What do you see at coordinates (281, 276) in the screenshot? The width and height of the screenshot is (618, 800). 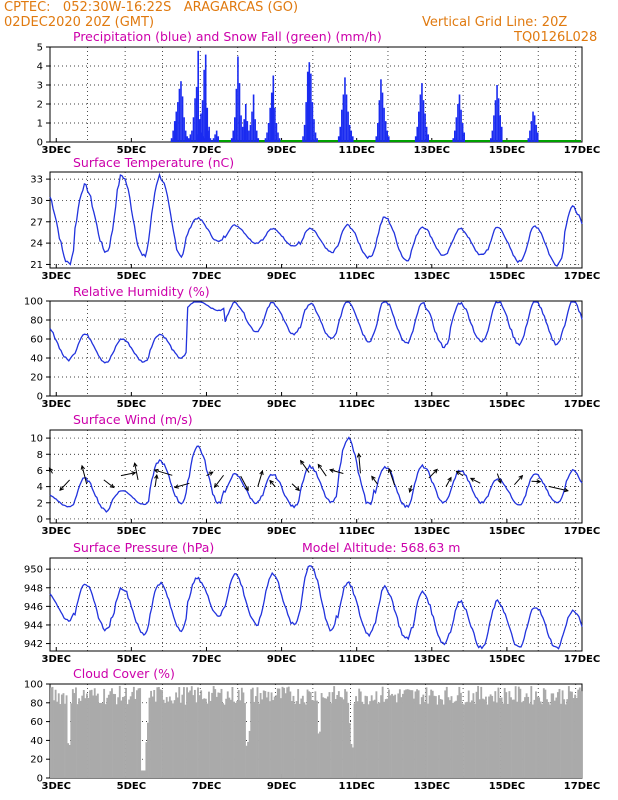 I see `x-tick-label: 9DEC` at bounding box center [281, 276].